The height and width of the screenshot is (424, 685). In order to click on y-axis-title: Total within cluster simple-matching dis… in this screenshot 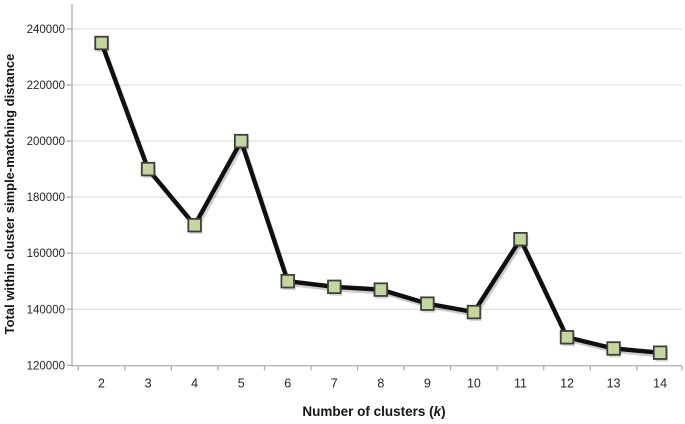, I will do `click(9, 194)`.